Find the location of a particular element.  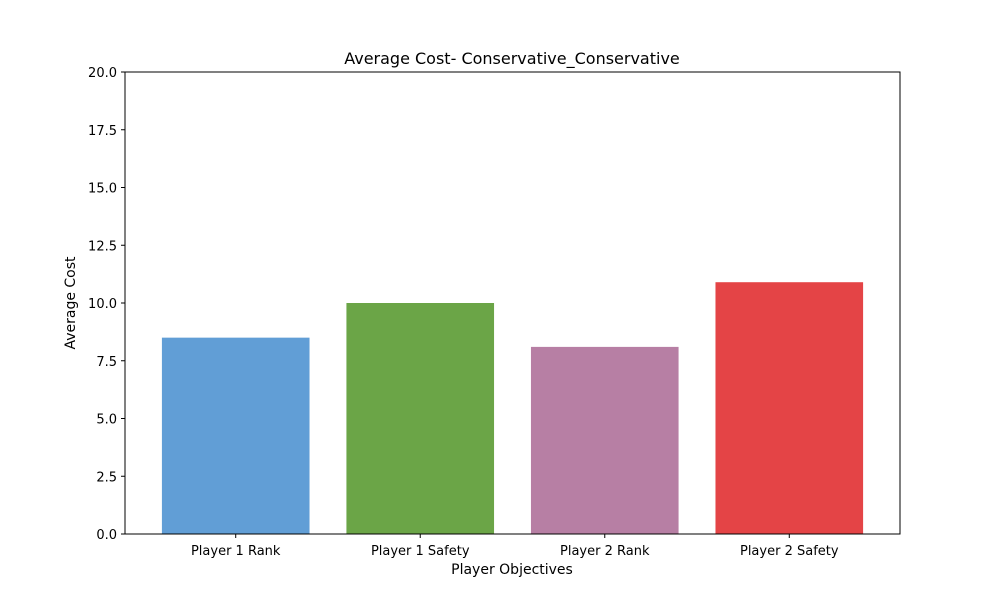

x-tick-label: Player 2 Rank is located at coordinates (605, 551).